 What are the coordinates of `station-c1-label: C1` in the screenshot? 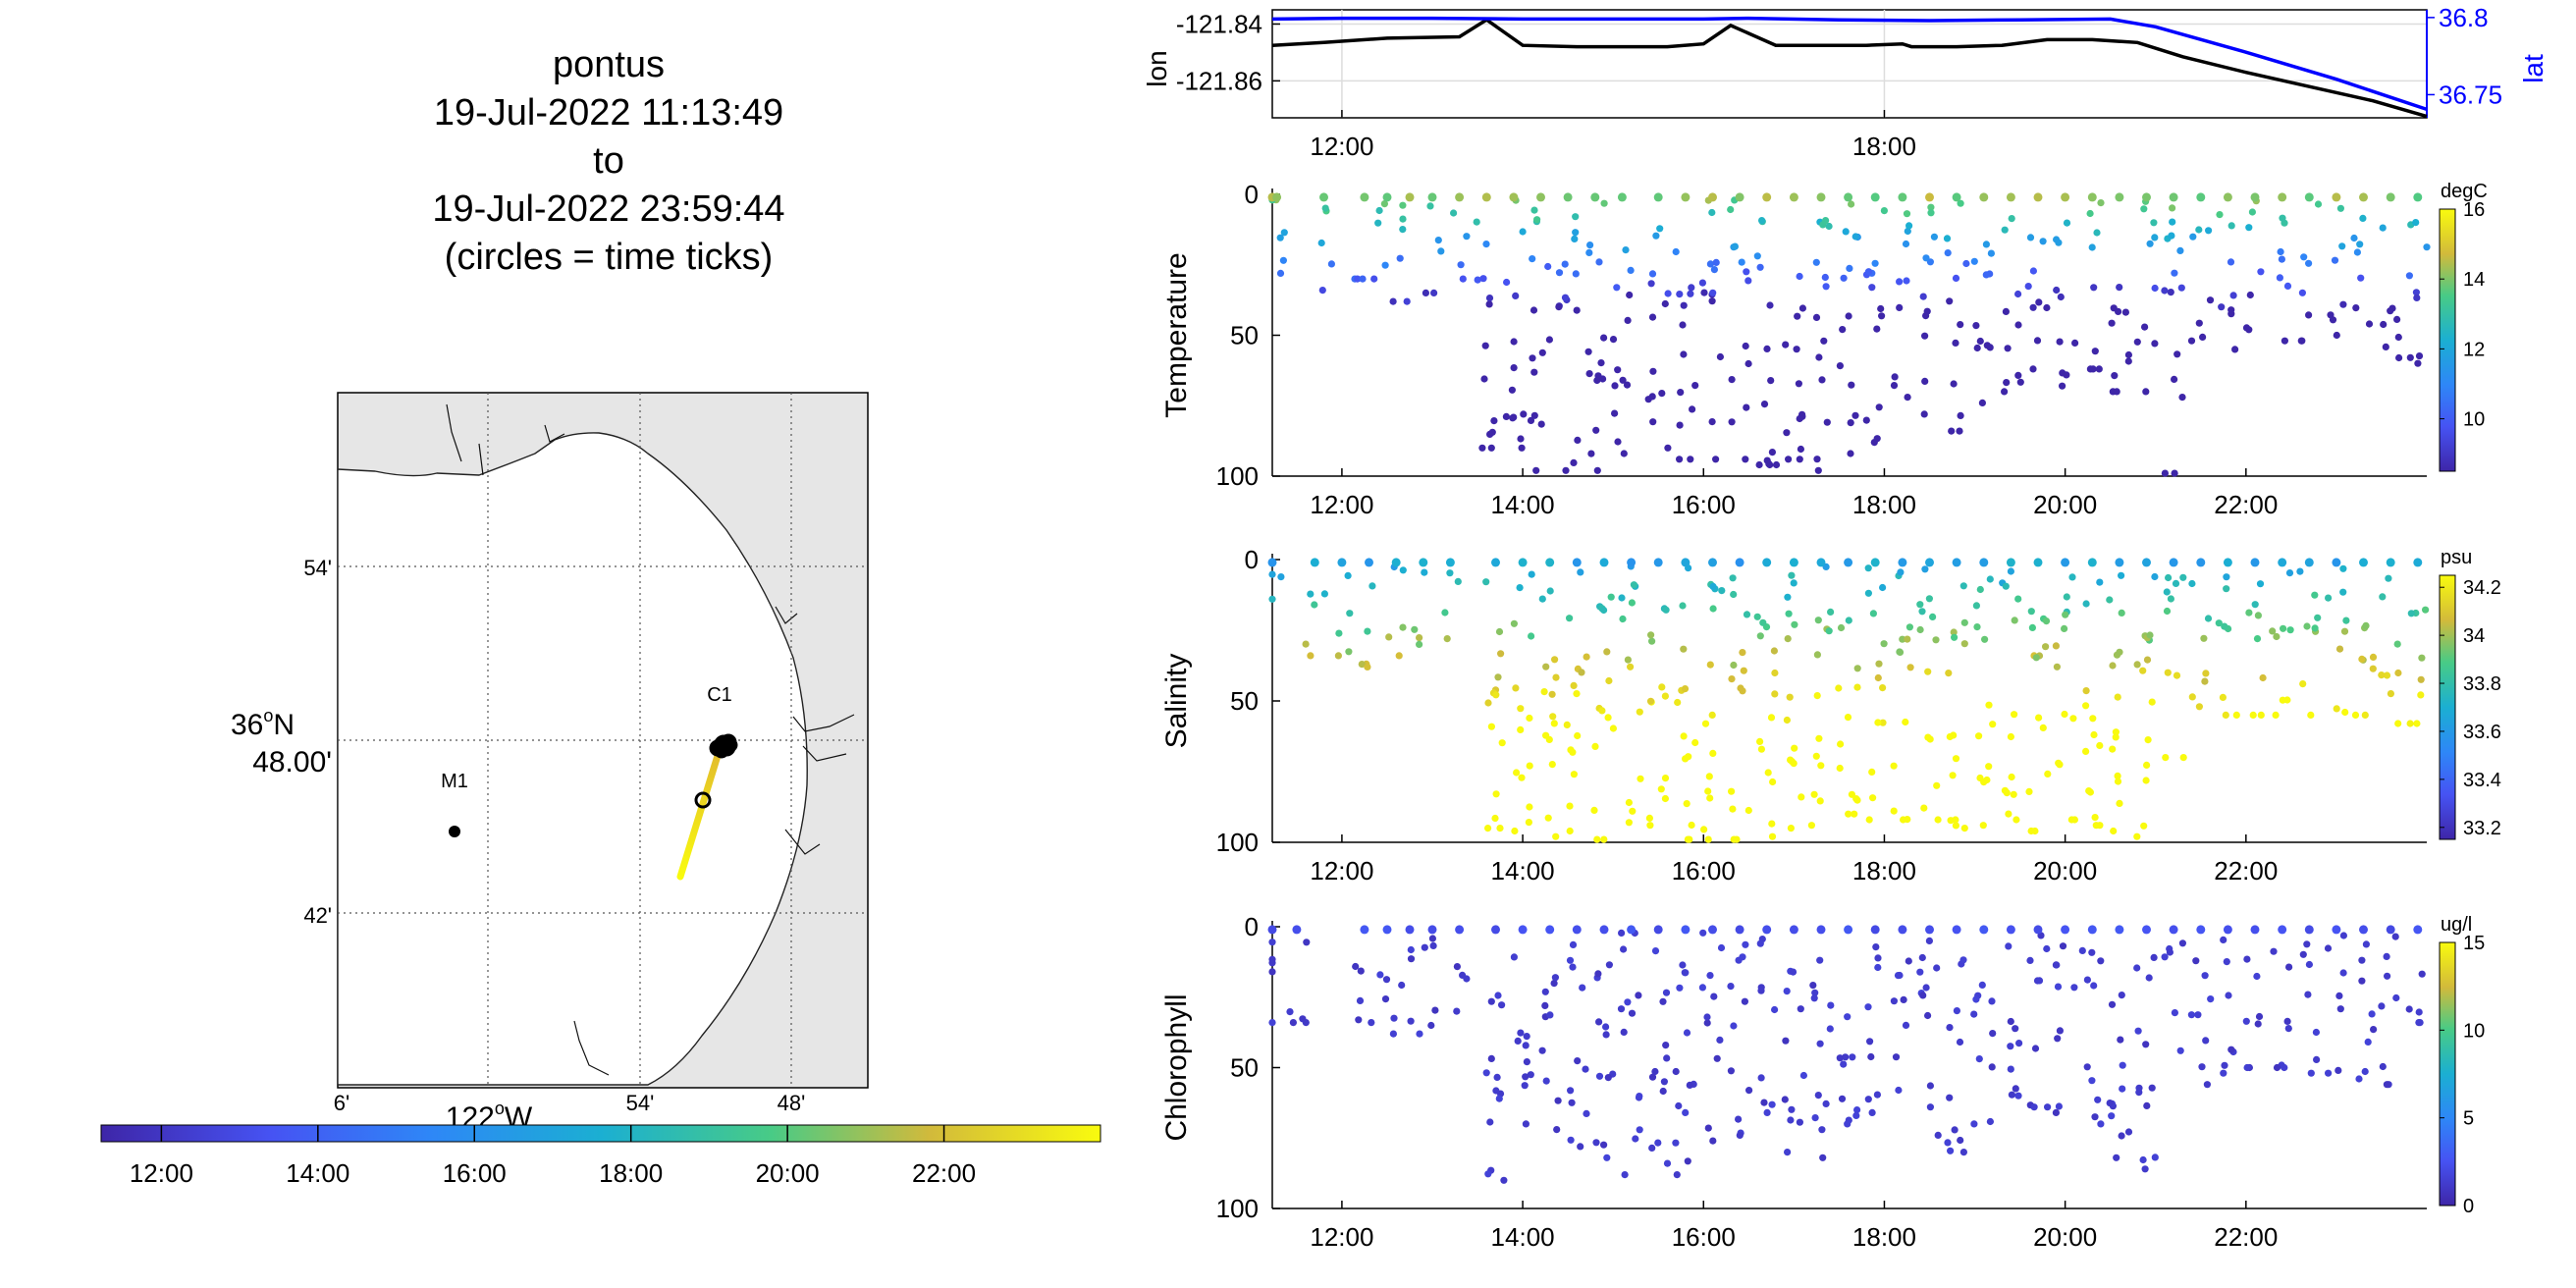 It's located at (719, 695).